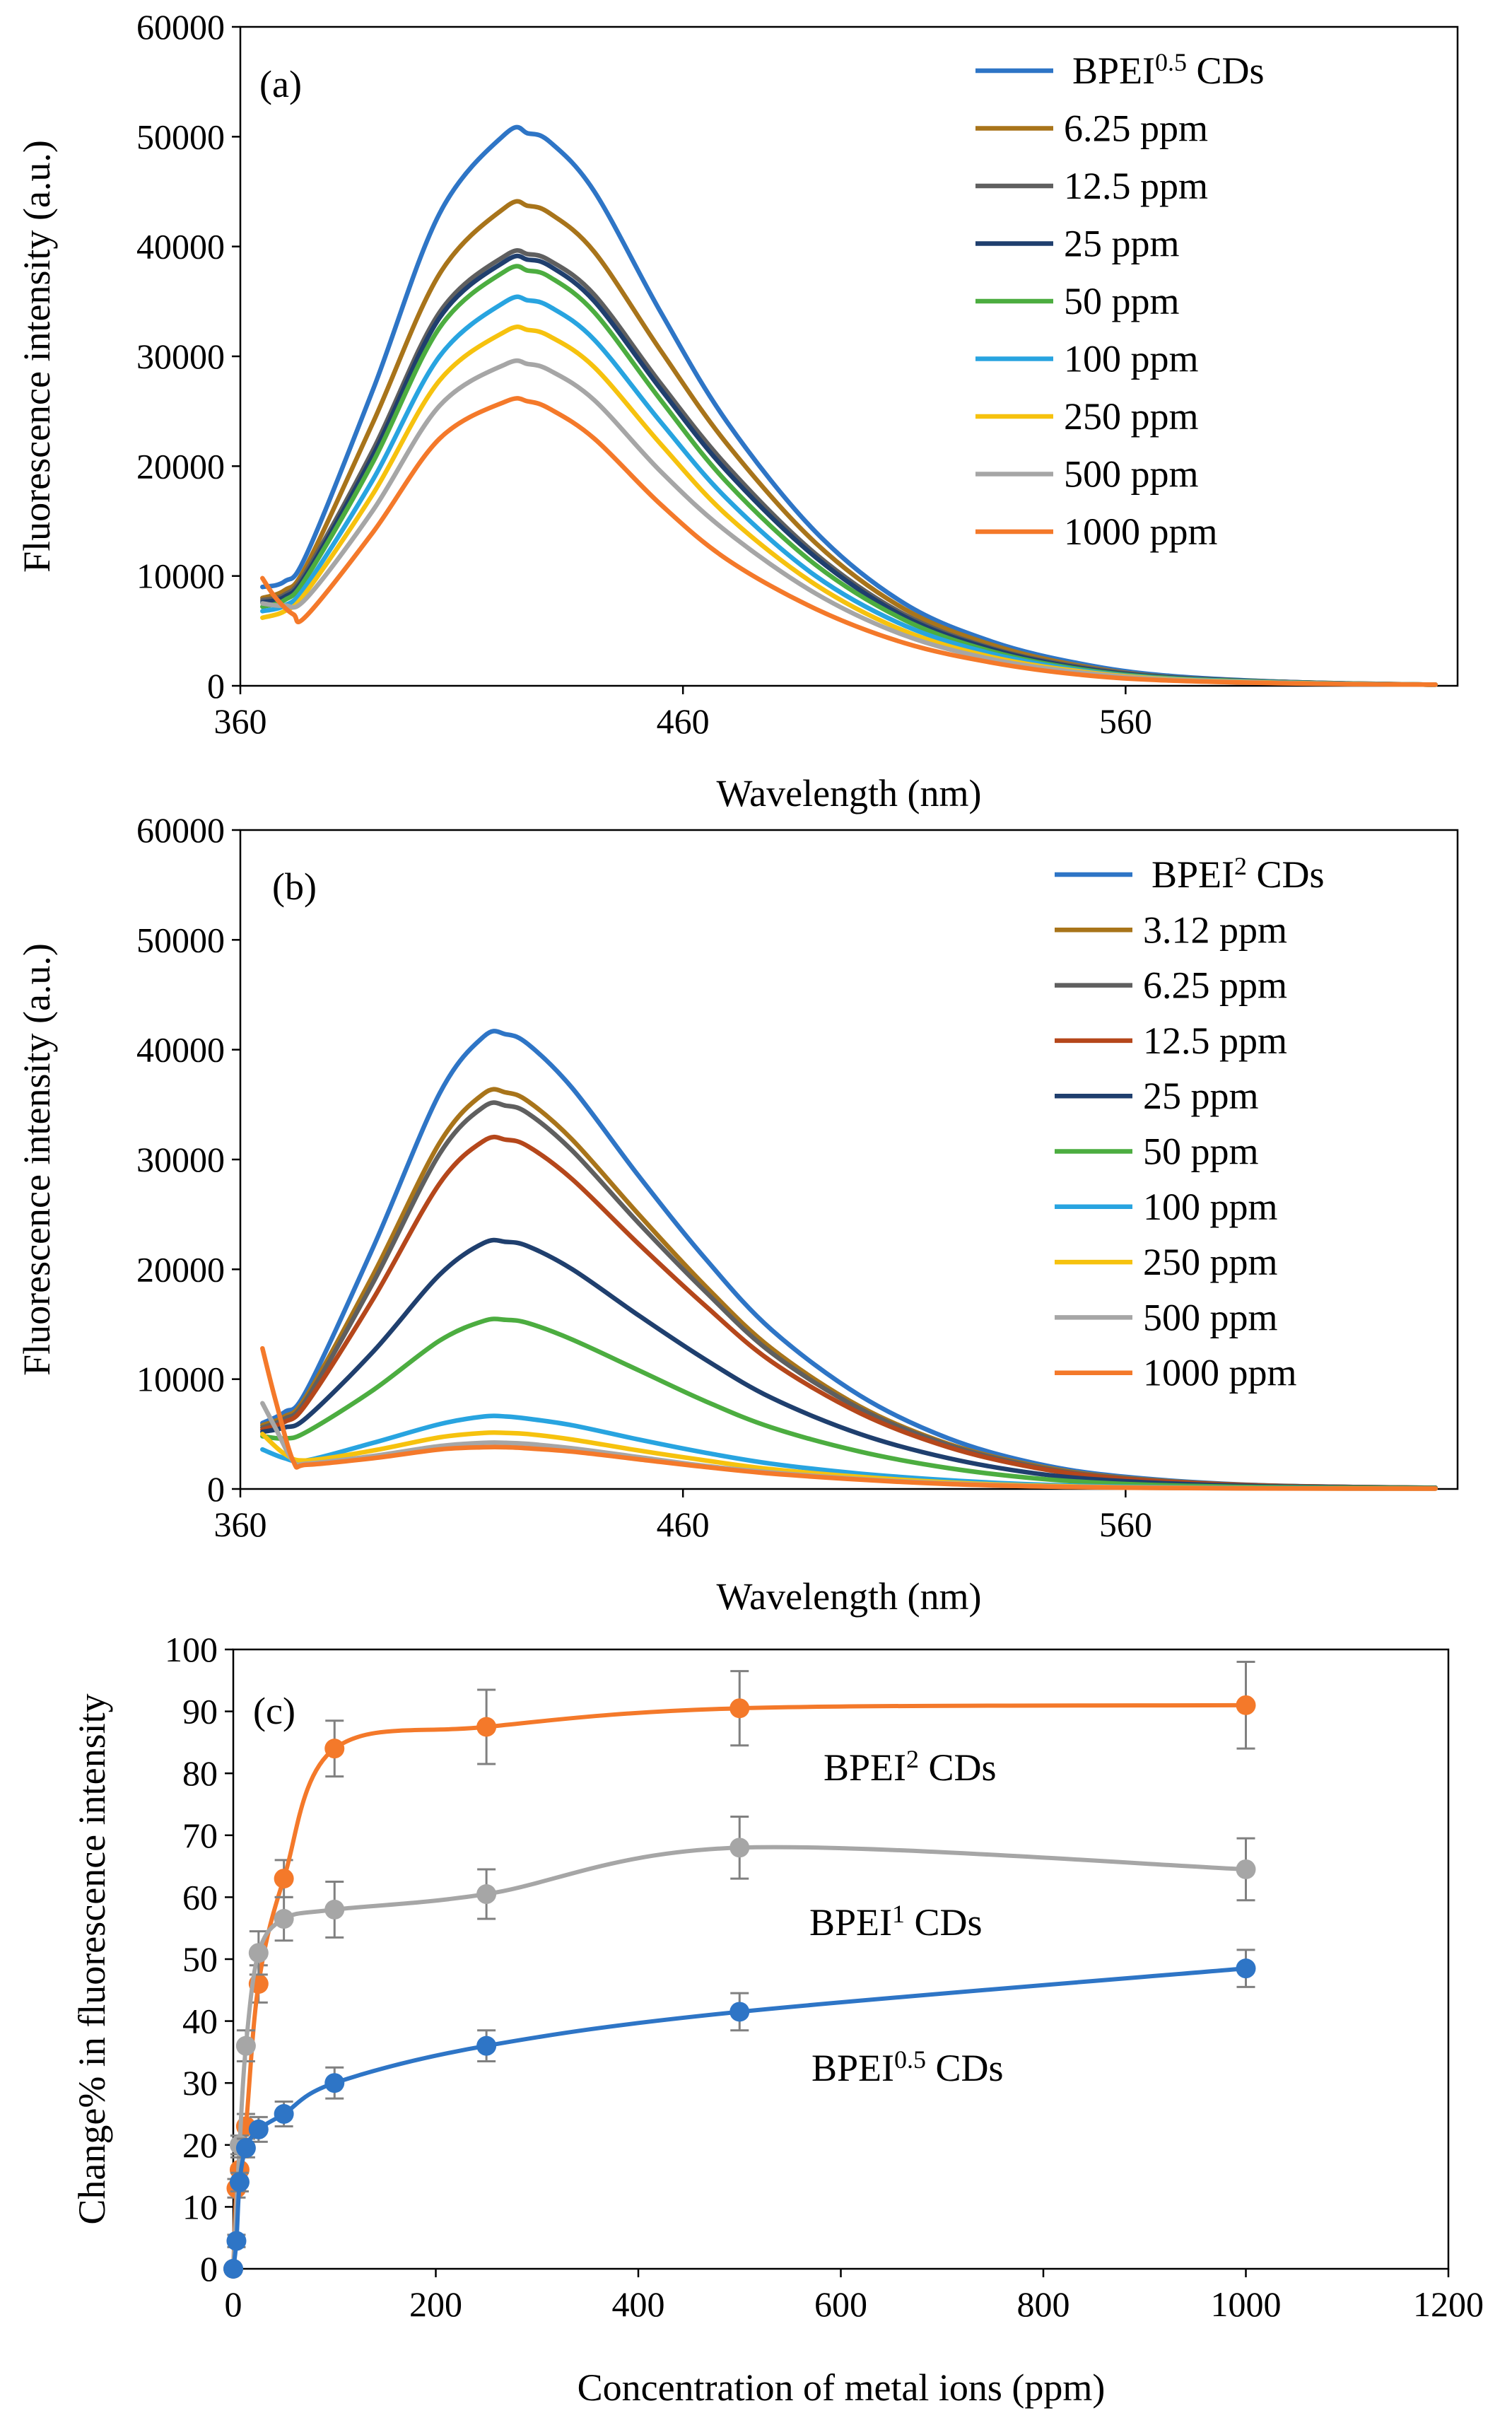 This screenshot has height=2430, width=1512. I want to click on legend-label: 12.5 ppm, so click(1136, 186).